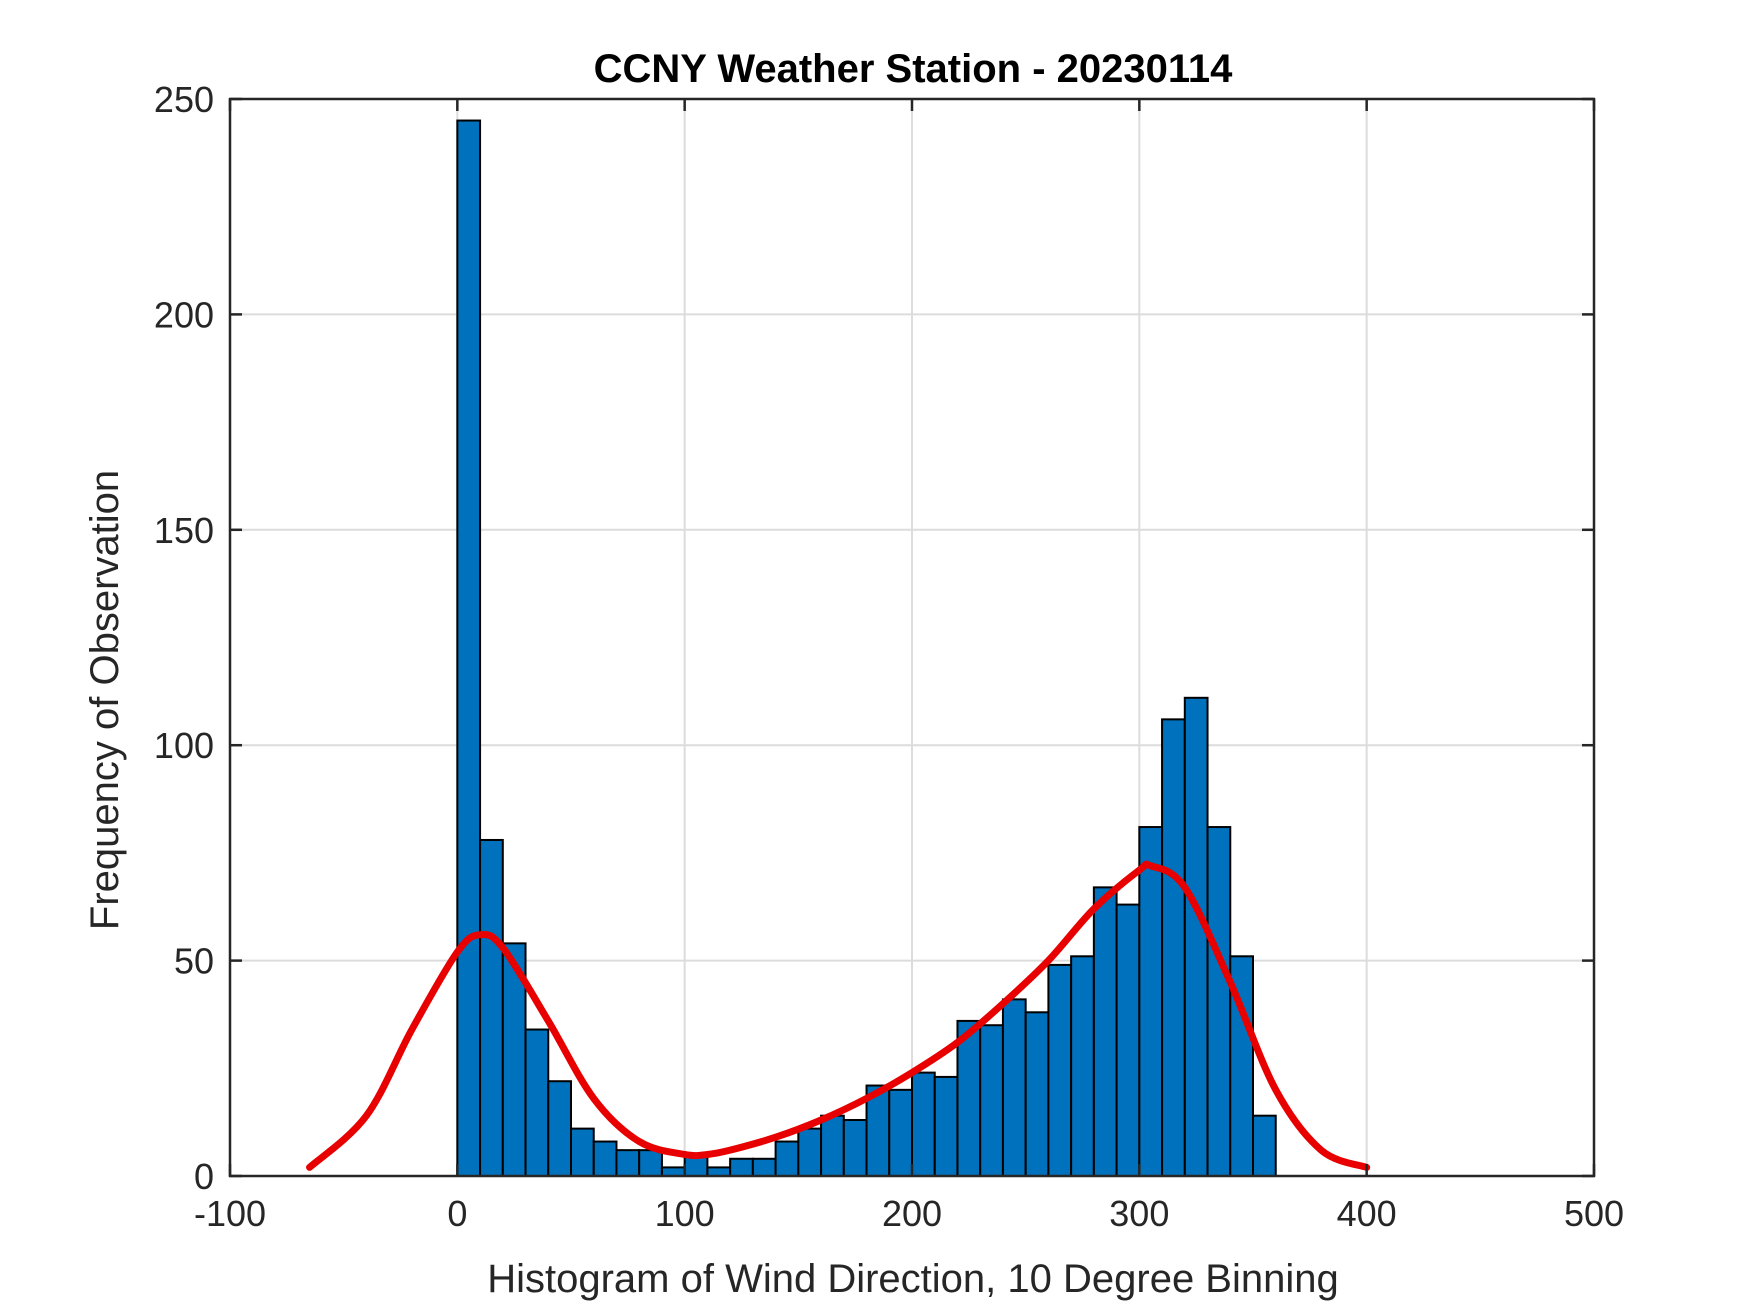 This screenshot has width=1750, height=1313. What do you see at coordinates (1139, 1213) in the screenshot?
I see `x-tick-label: 300` at bounding box center [1139, 1213].